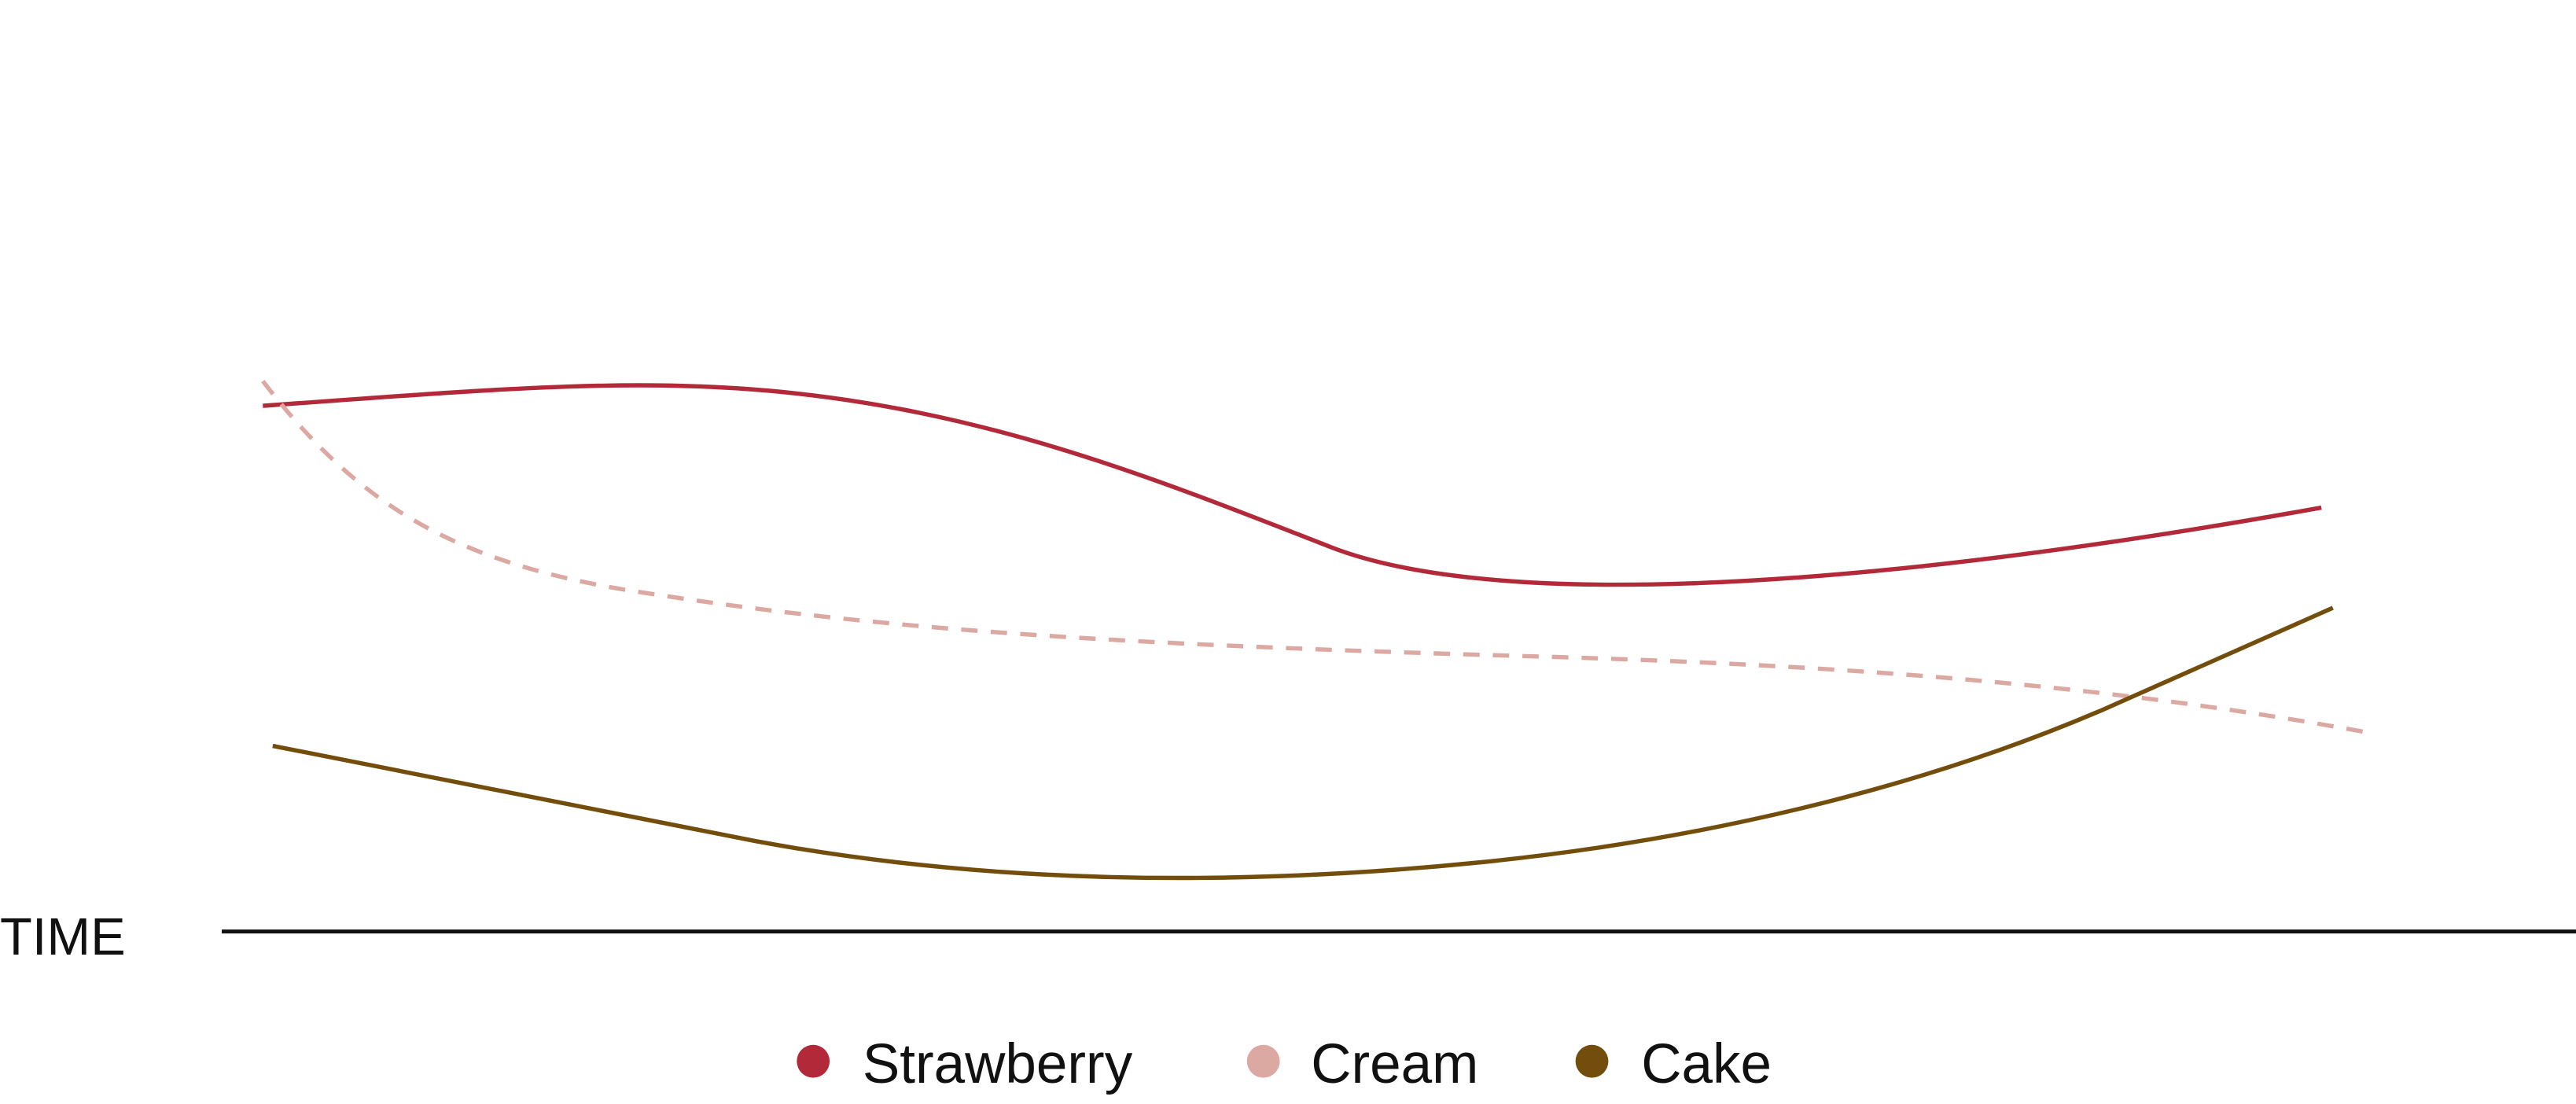  What do you see at coordinates (1706, 1064) in the screenshot?
I see `legend-label: Cake` at bounding box center [1706, 1064].